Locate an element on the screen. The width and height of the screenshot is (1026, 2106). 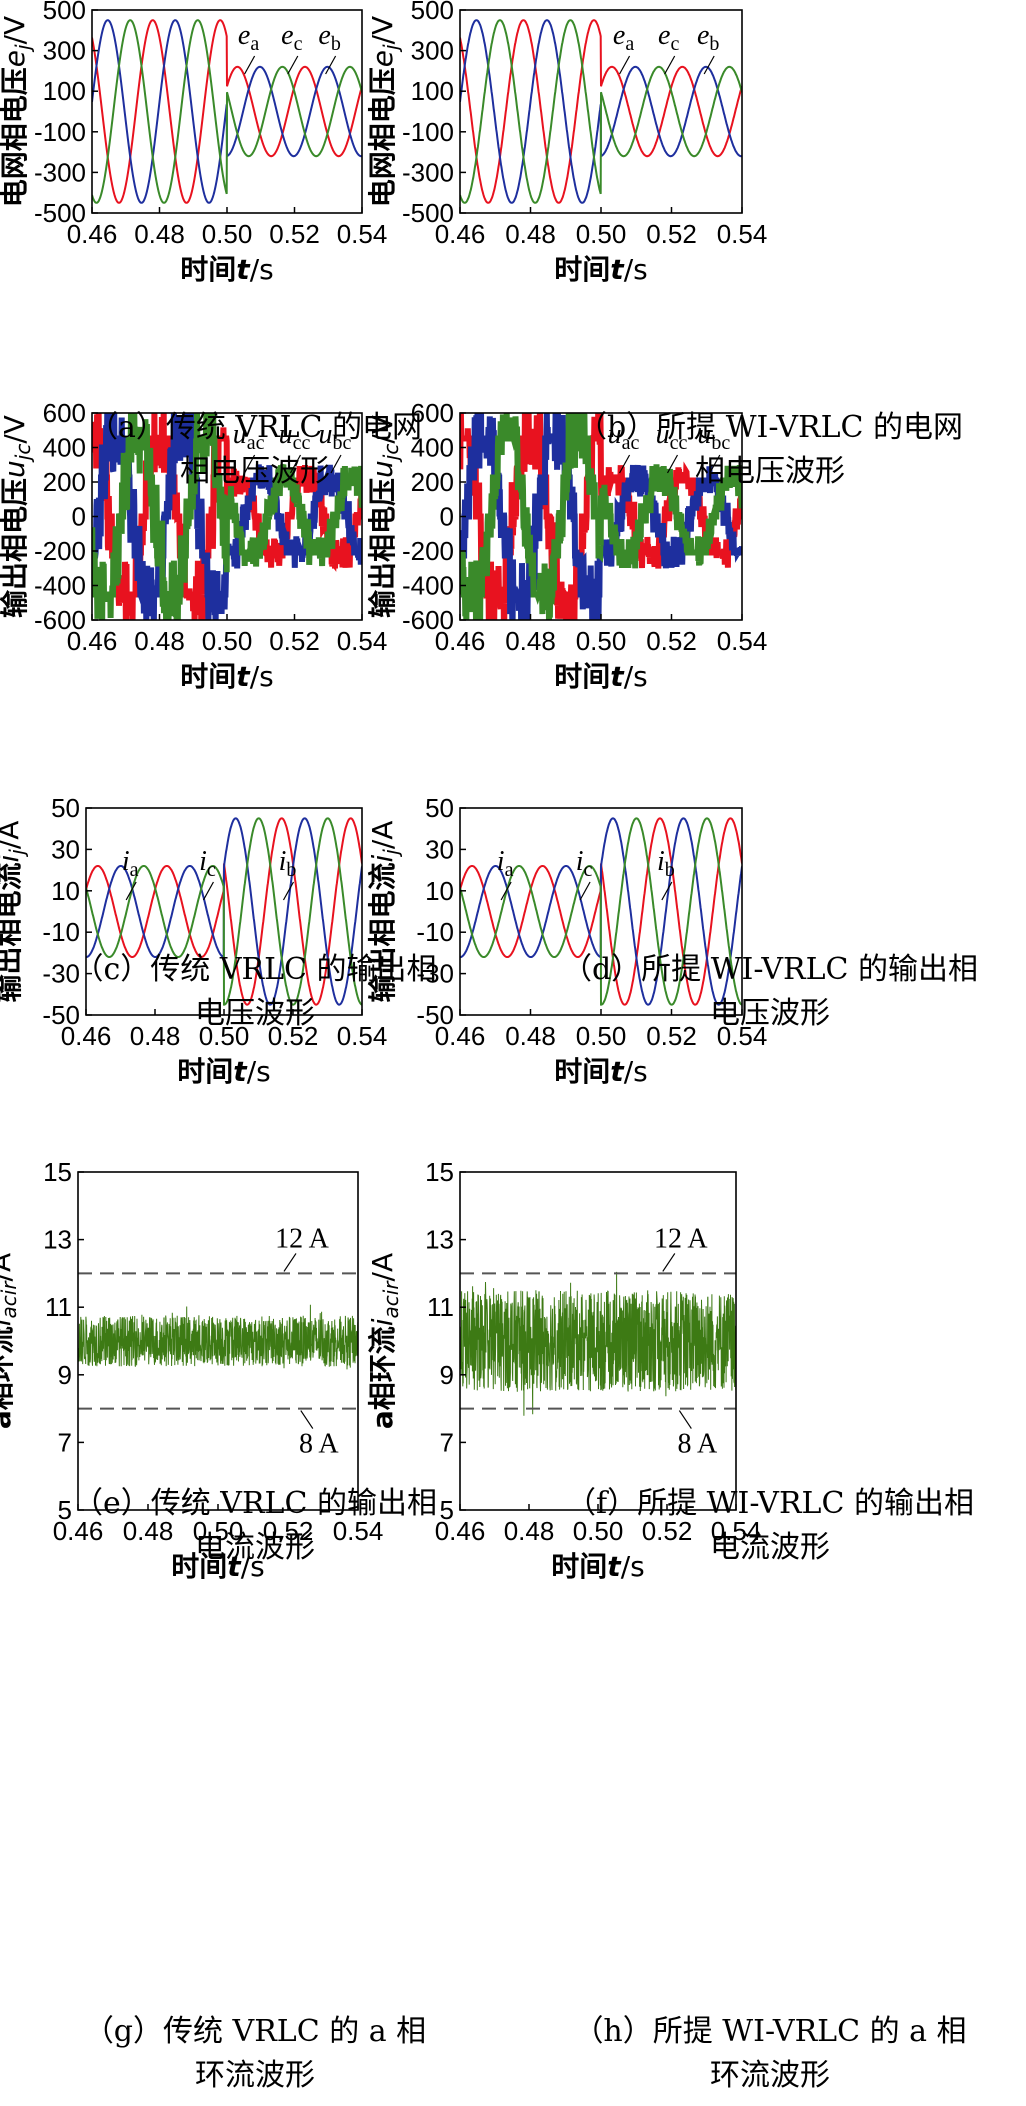
chart-panel-f is located at coordinates (768, 1270).